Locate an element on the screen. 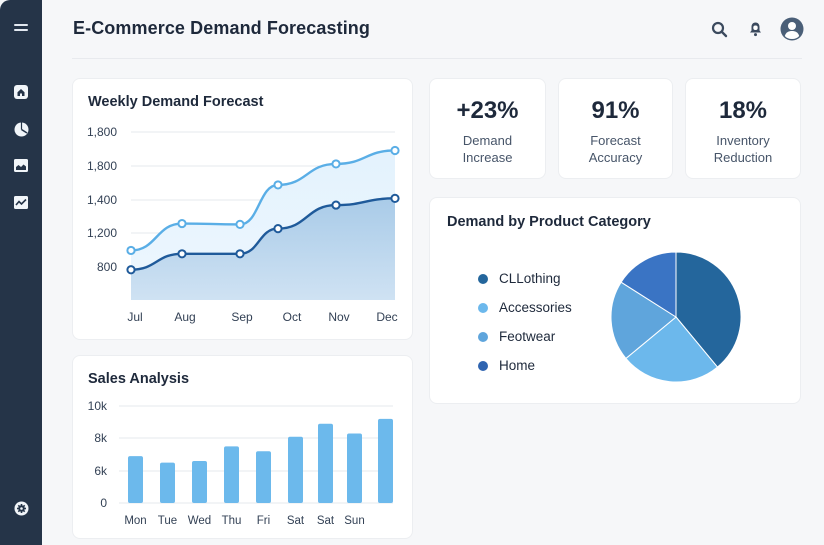 Image resolution: width=824 pixels, height=545 pixels. pie-slice-accessories is located at coordinates (672, 349).